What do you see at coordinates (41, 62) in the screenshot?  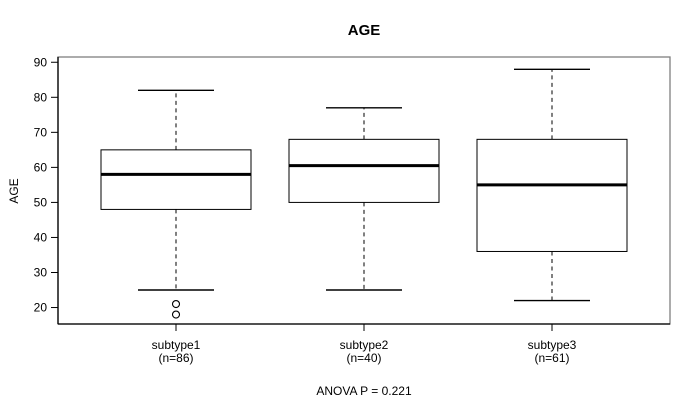 I see `y-axis-tick-label: 90` at bounding box center [41, 62].